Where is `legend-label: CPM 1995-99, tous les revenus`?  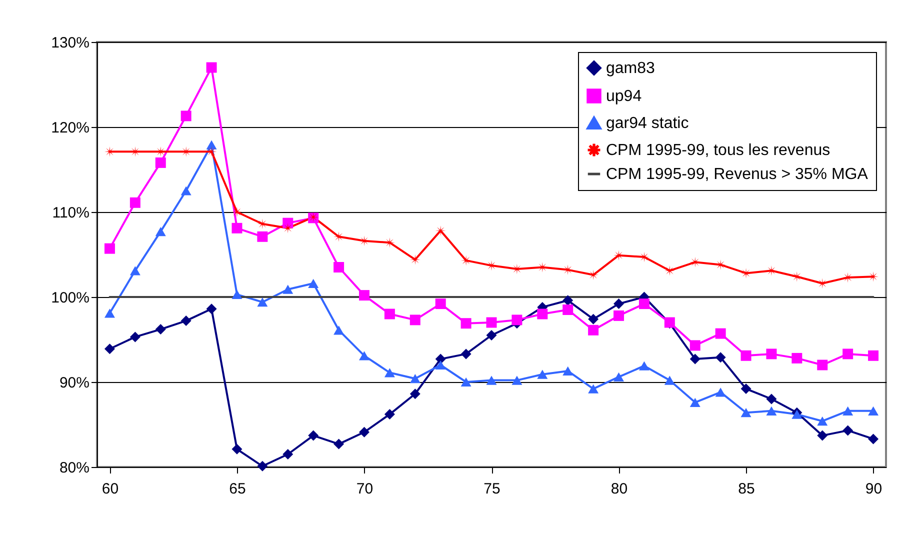
legend-label: CPM 1995-99, tous les revenus is located at coordinates (718, 150).